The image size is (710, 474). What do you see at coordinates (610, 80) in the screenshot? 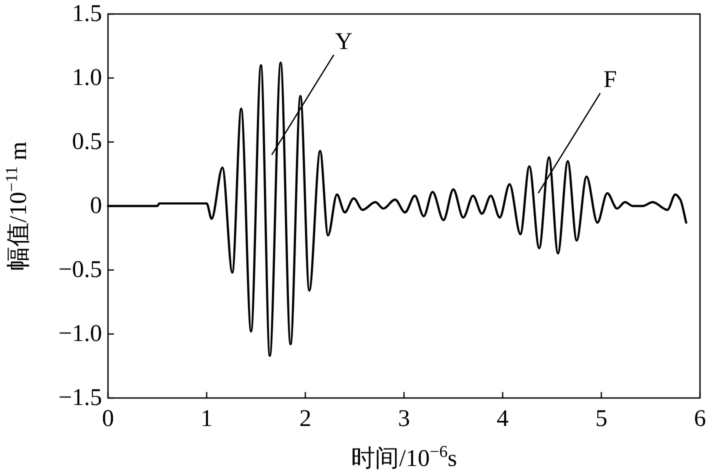
I see `annotation: F` at bounding box center [610, 80].